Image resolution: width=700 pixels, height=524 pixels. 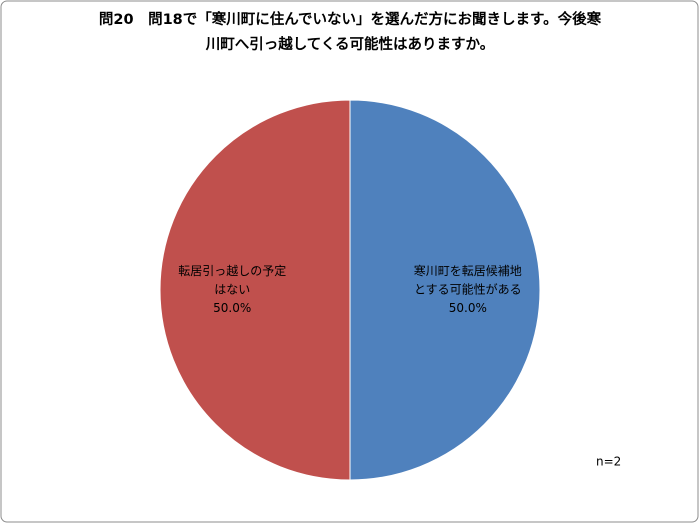 What do you see at coordinates (350, 44) in the screenshot?
I see `chart-title: 川町へ引っ越してくる可能性はありますか。` at bounding box center [350, 44].